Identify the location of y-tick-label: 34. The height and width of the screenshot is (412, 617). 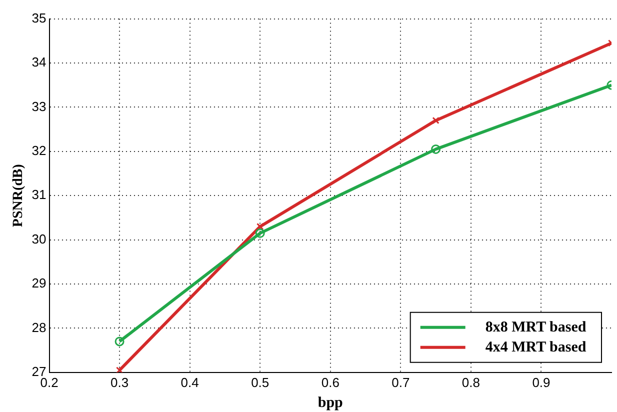
(39, 62).